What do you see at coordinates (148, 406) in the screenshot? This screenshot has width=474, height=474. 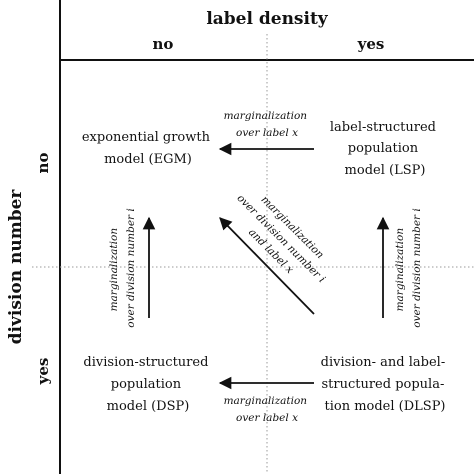 I see `model-dsp-line-3: model (DSP)` at bounding box center [148, 406].